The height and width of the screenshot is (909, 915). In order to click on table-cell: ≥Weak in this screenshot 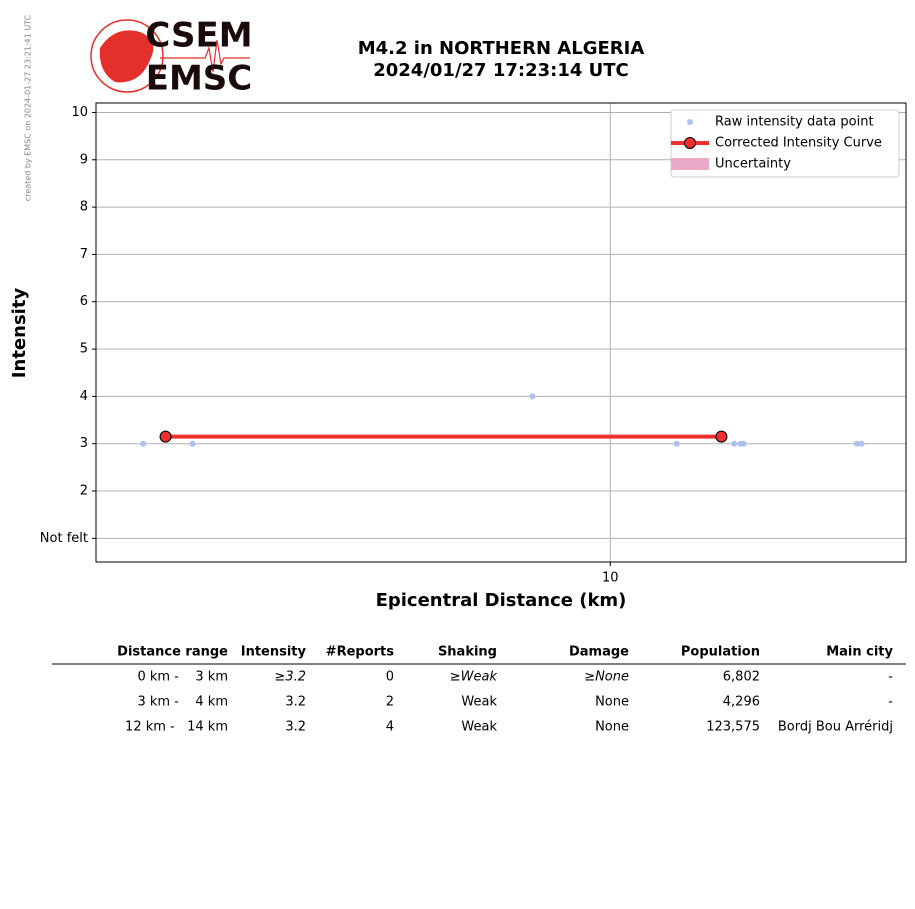, I will do `click(474, 677)`.